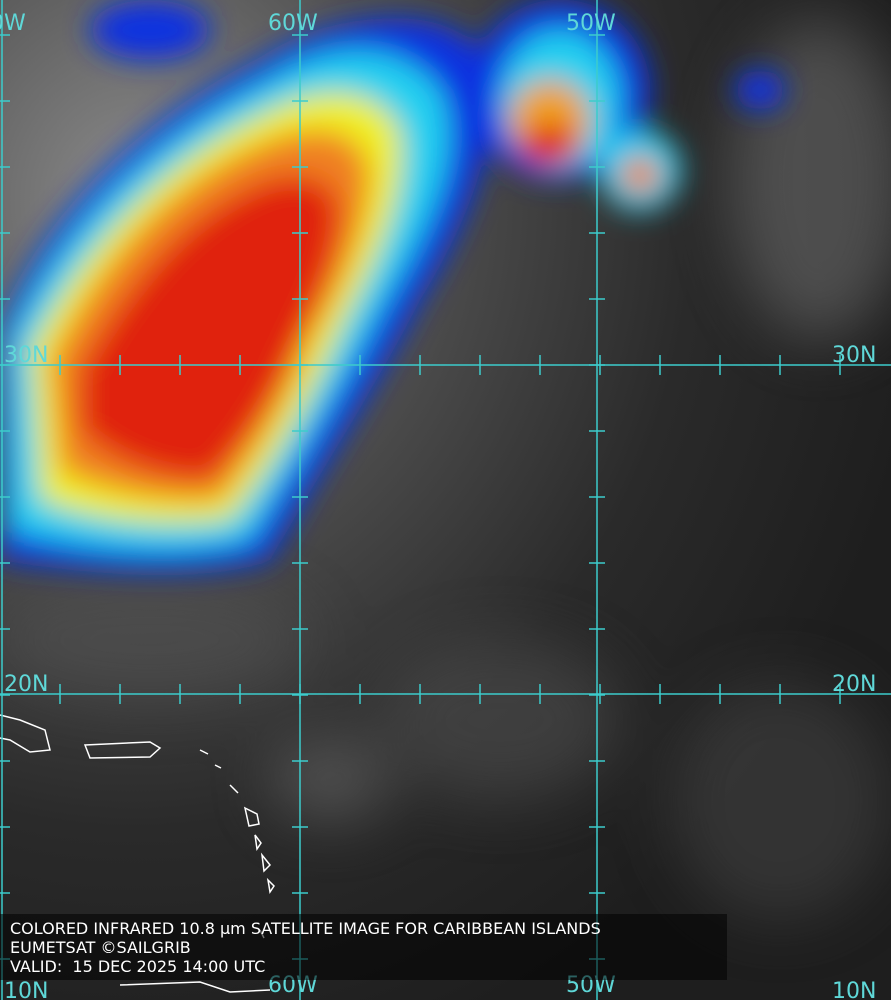 The image size is (891, 1000). What do you see at coordinates (293, 23) in the screenshot?
I see `longitude-label: 60W` at bounding box center [293, 23].